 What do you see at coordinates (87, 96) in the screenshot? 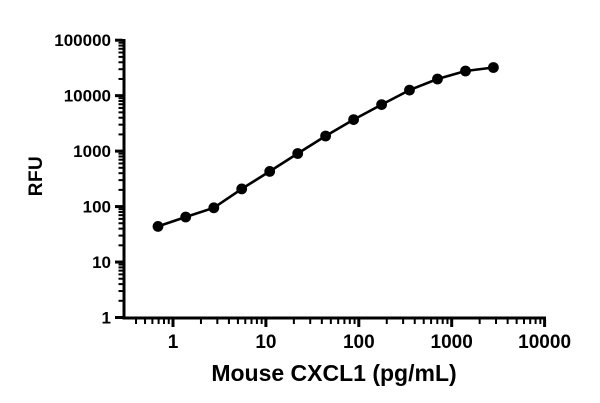
I see `y-tick-label: 10000` at bounding box center [87, 96].